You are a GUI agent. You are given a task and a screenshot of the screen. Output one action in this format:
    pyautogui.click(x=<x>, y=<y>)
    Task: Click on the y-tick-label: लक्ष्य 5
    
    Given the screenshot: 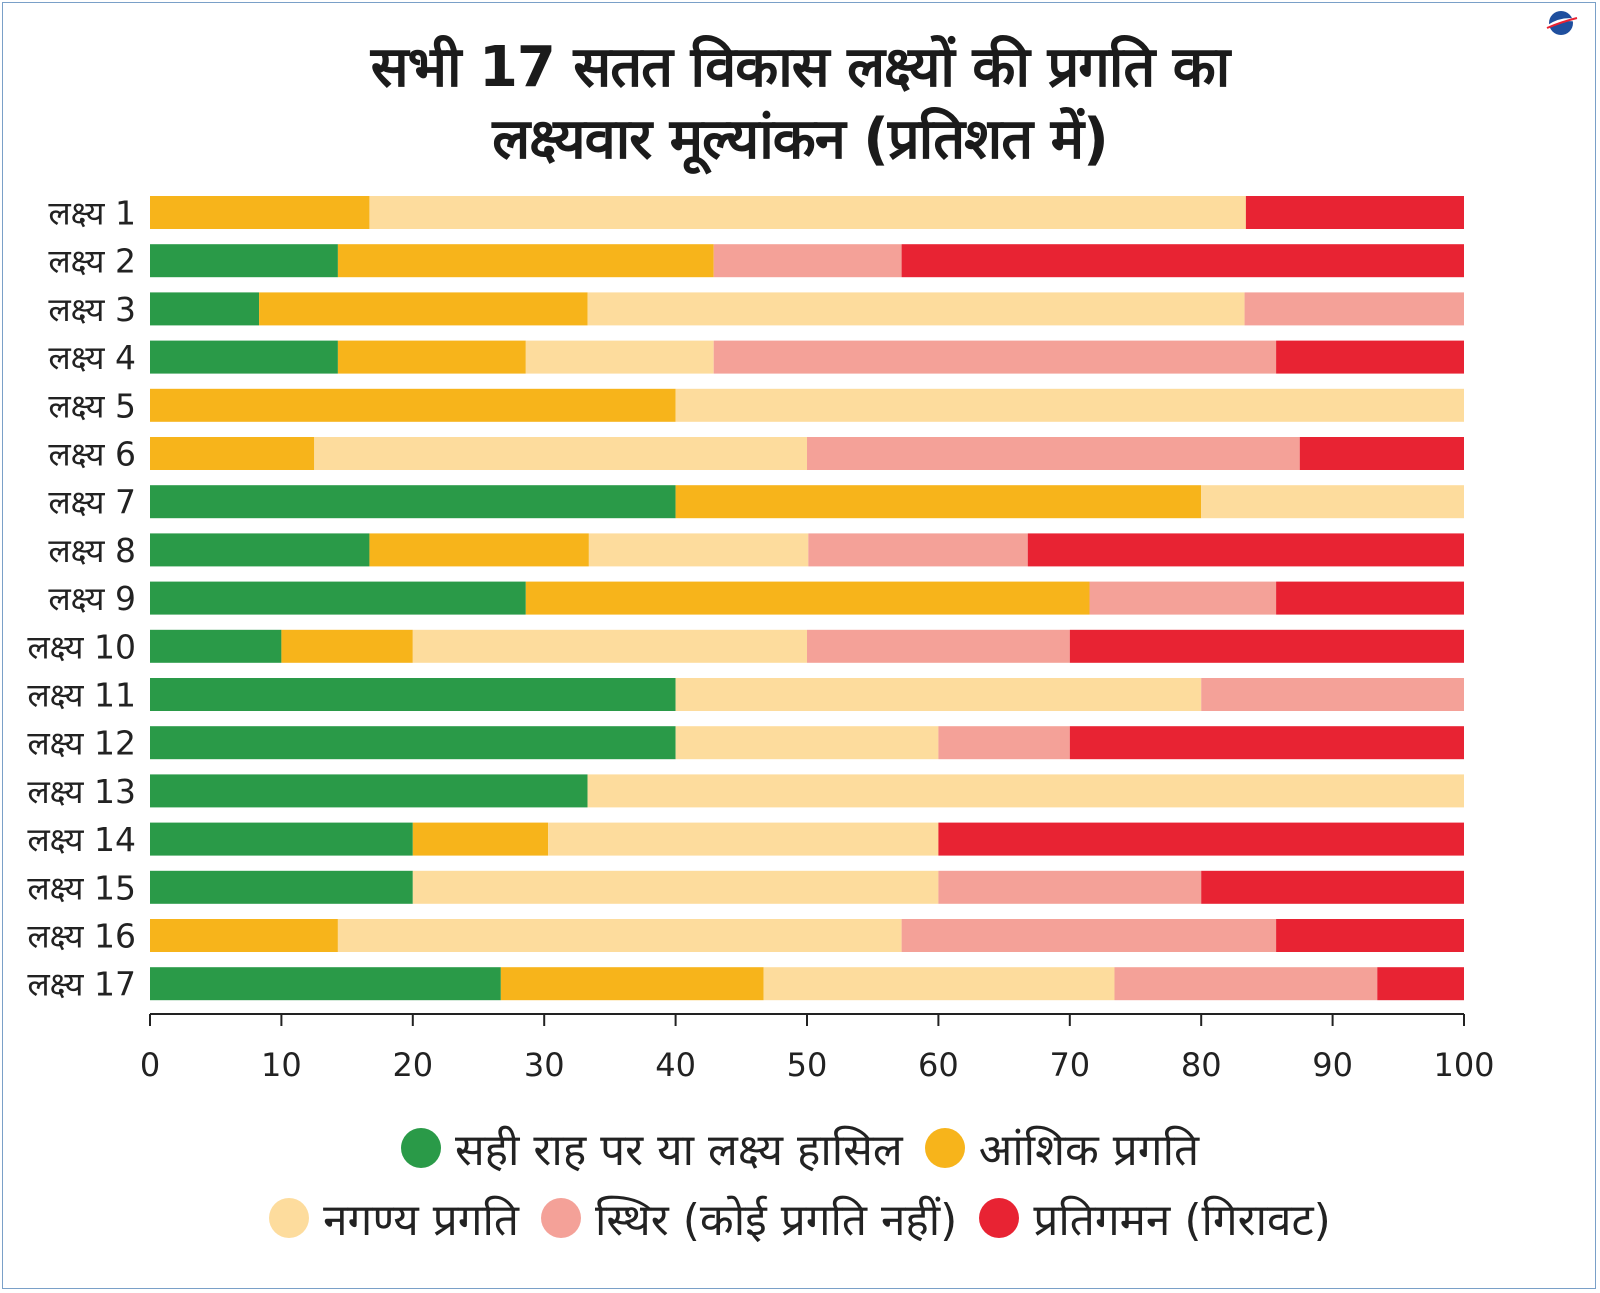 What is the action you would take?
    pyautogui.click(x=92, y=405)
    